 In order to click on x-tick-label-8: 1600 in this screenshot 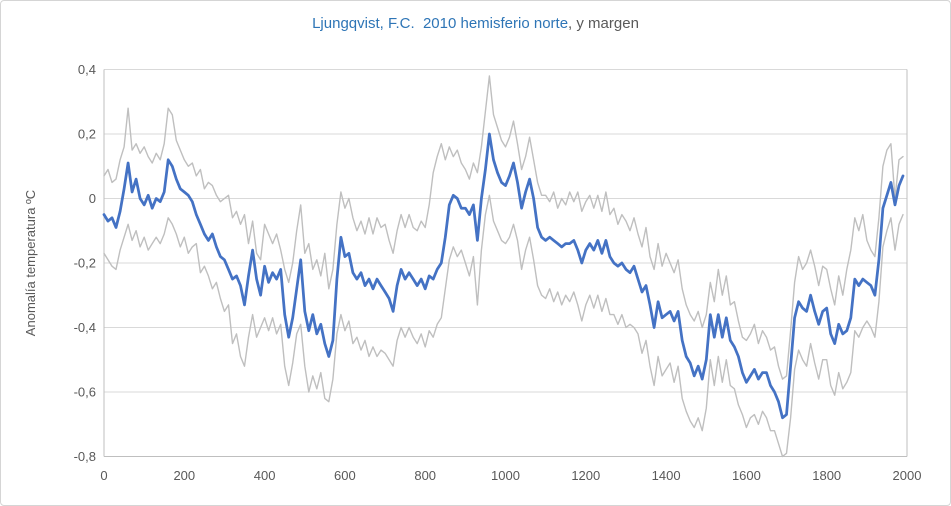, I will do `click(746, 475)`.